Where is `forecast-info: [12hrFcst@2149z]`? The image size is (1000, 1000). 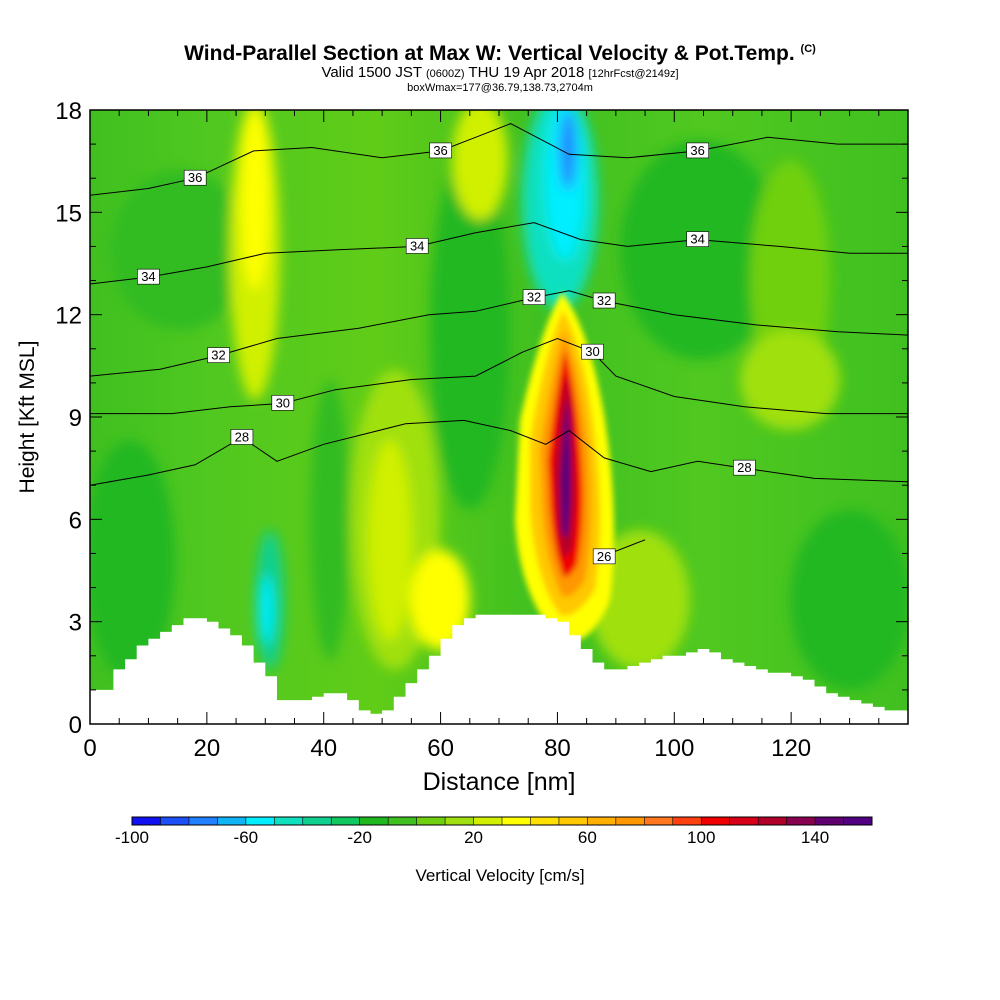 forecast-info: [12hrFcst@2149z] is located at coordinates (633, 74).